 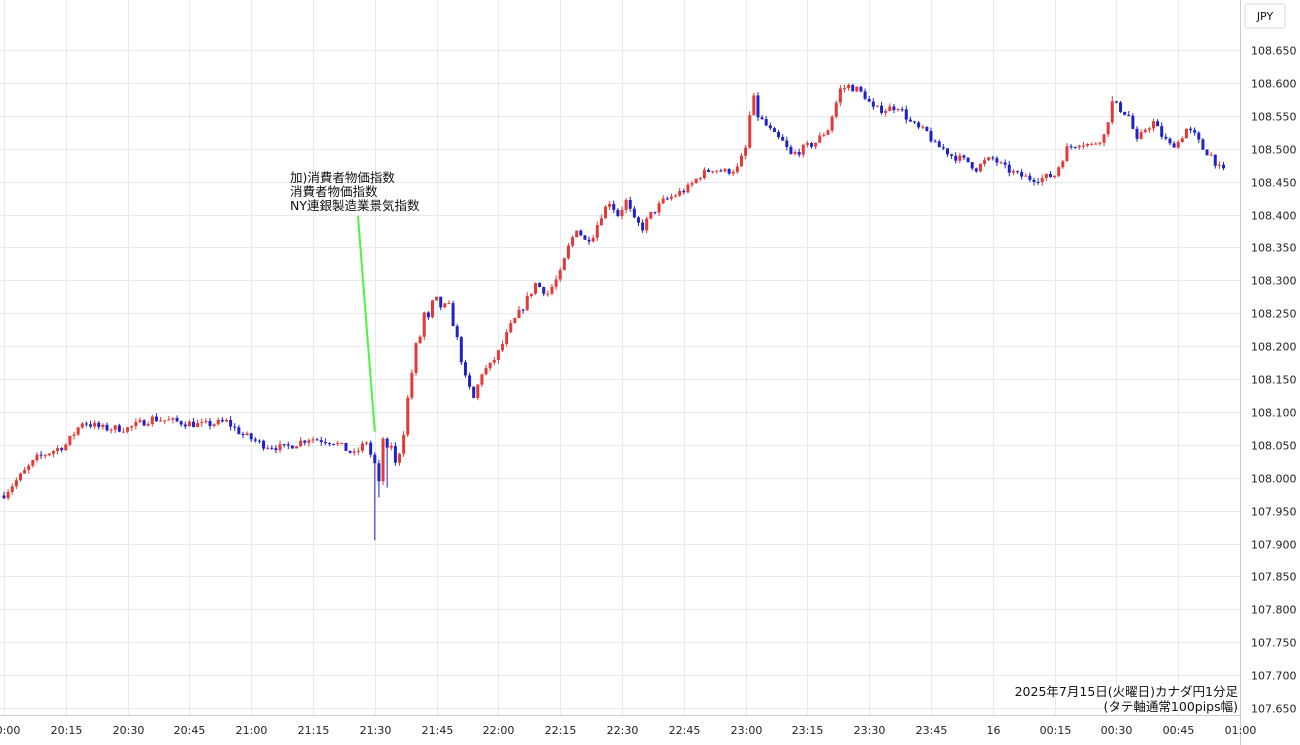 I want to click on x-tick-label: 01:00, so click(x=1241, y=730).